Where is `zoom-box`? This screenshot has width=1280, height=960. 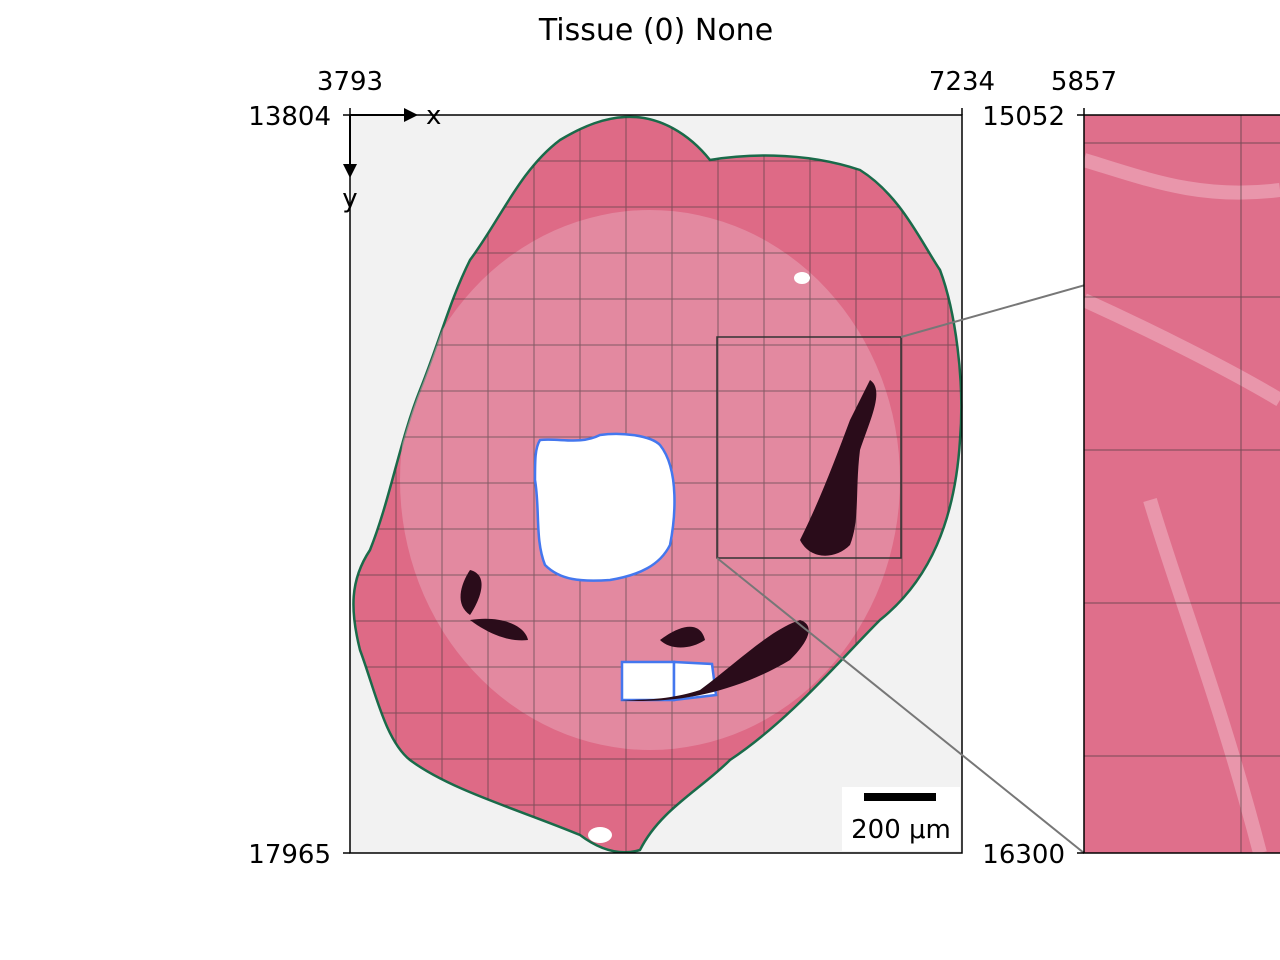 zoom-box is located at coordinates (809, 447).